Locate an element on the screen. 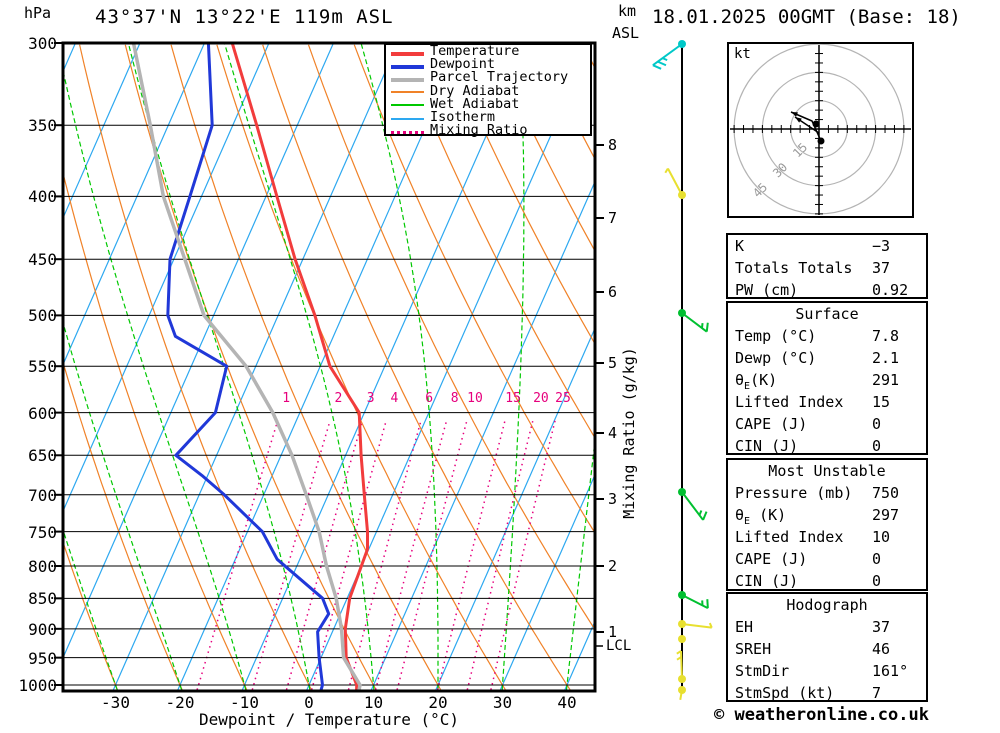  km-tick-label: 8 is located at coordinates (613, 145).